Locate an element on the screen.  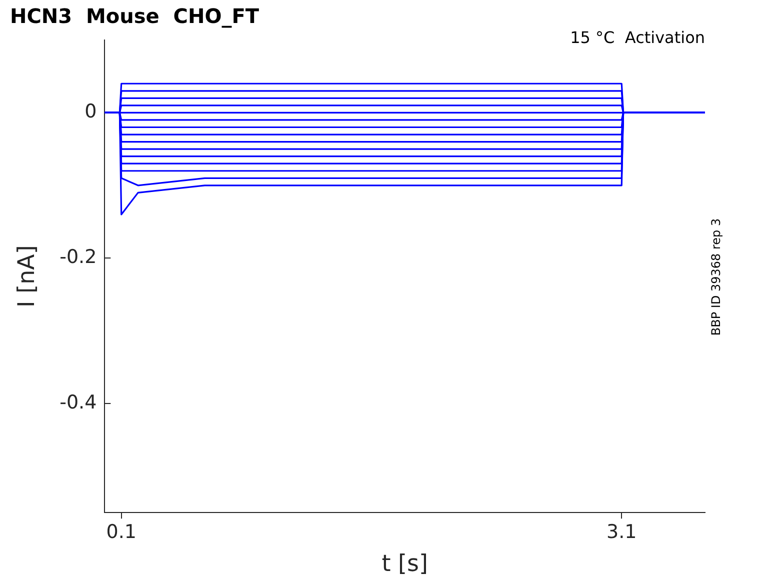
y-axis-title: I [nA] is located at coordinates (27, 276).